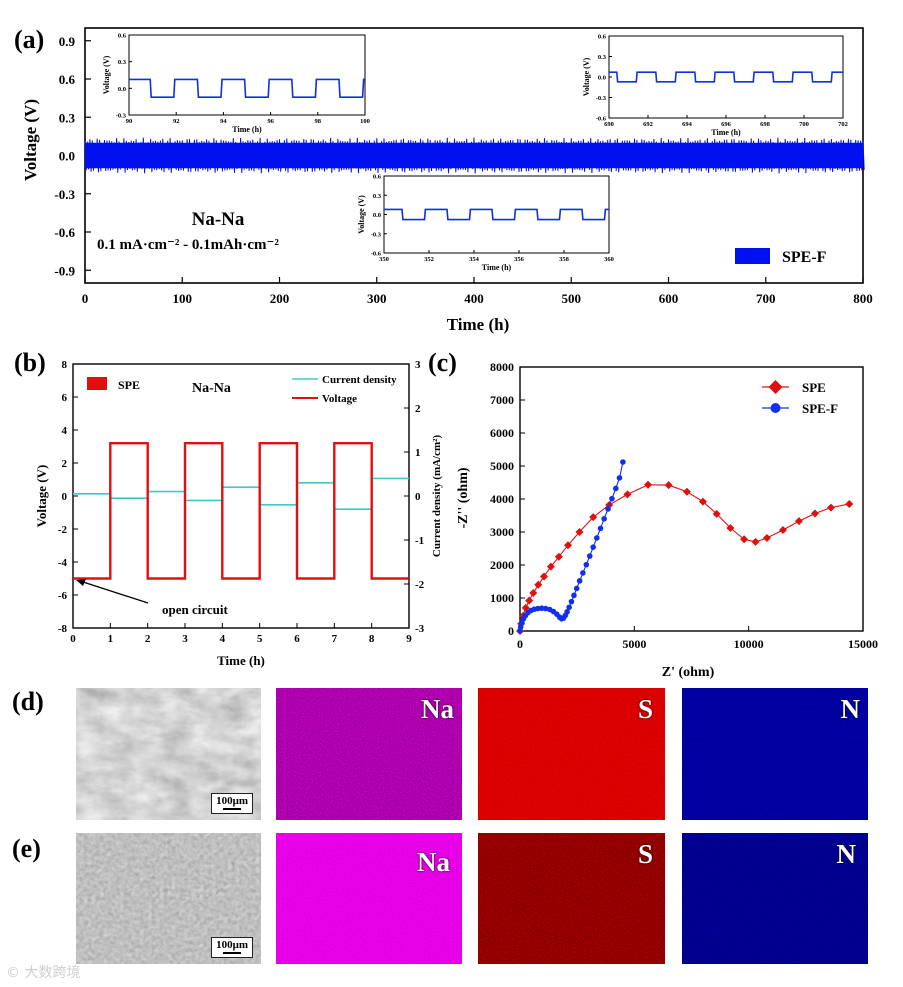 This screenshot has height=987, width=903. Describe the element at coordinates (65, 497) in the screenshot. I see `b-ytick-label: 0` at that location.